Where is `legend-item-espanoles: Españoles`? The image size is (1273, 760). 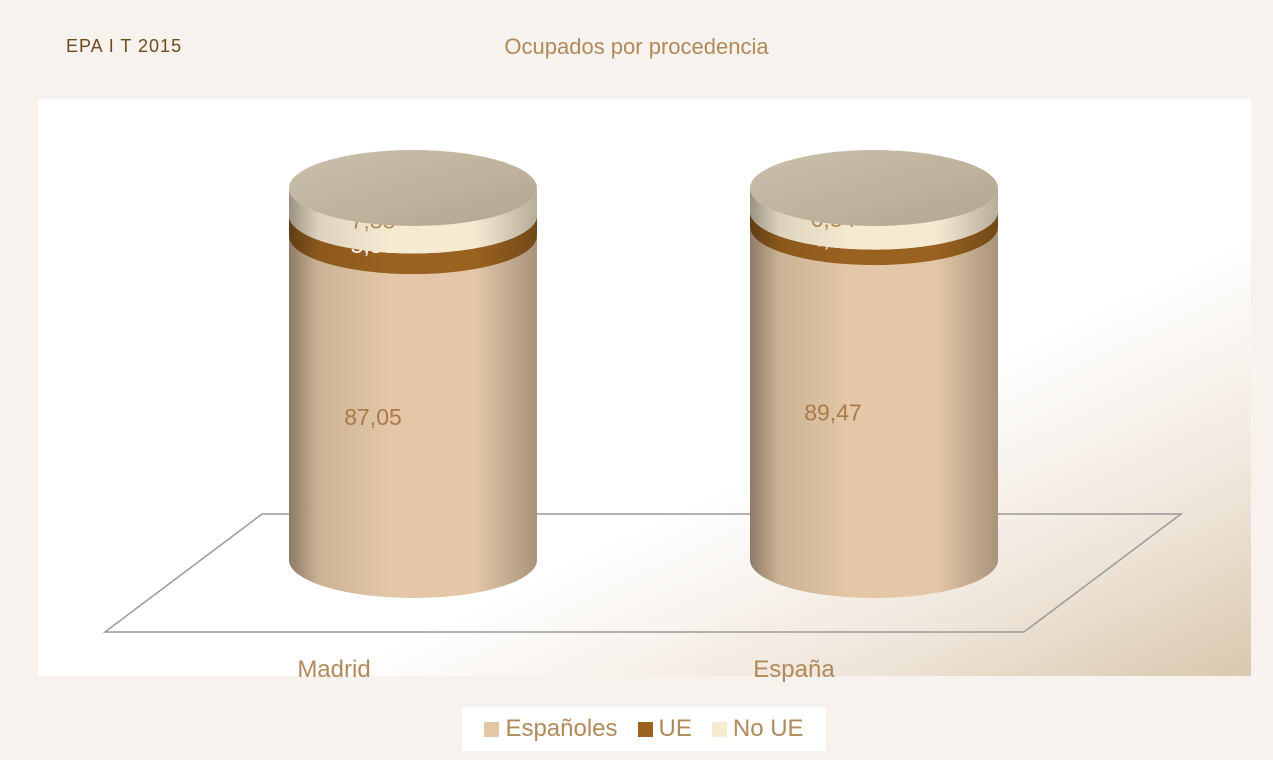 legend-item-espanoles: Españoles is located at coordinates (551, 729).